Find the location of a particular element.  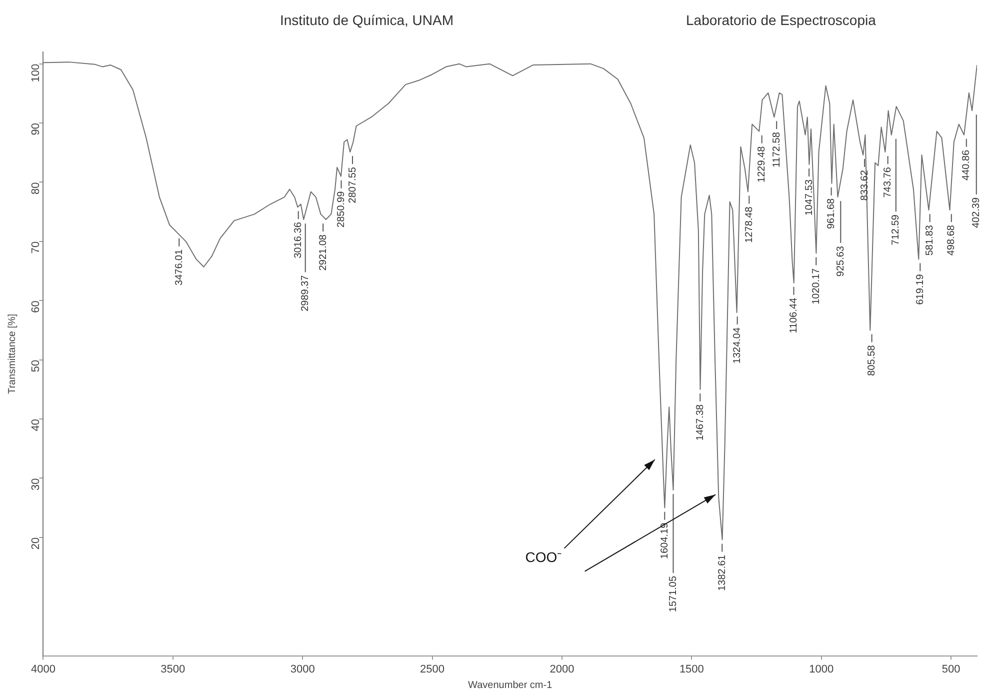

x-tick-label: 1000 is located at coordinates (821, 669).